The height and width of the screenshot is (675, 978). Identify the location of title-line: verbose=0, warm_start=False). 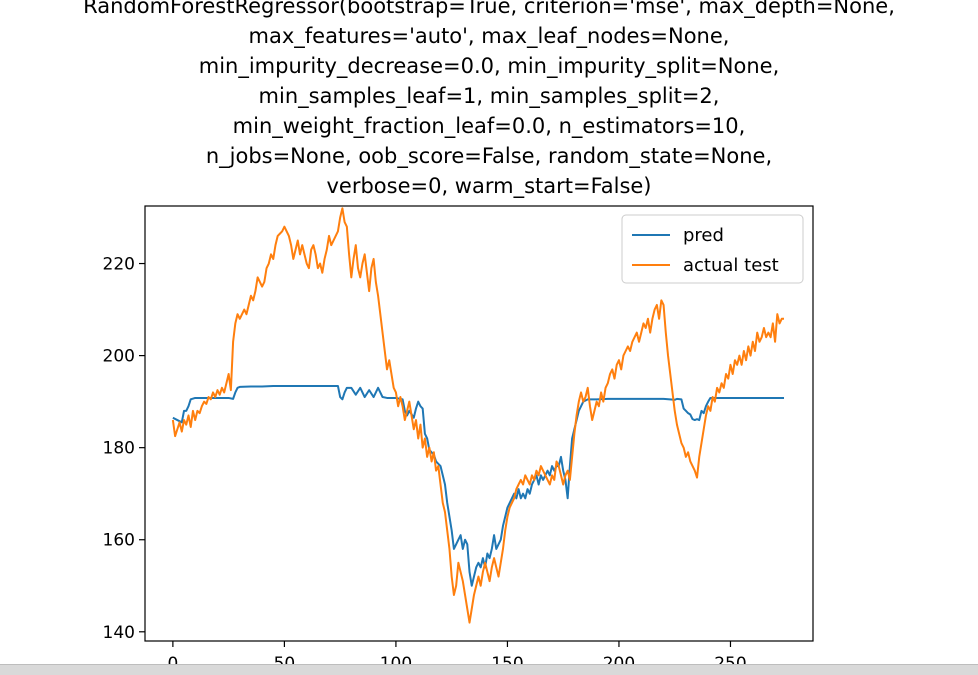
(489, 186).